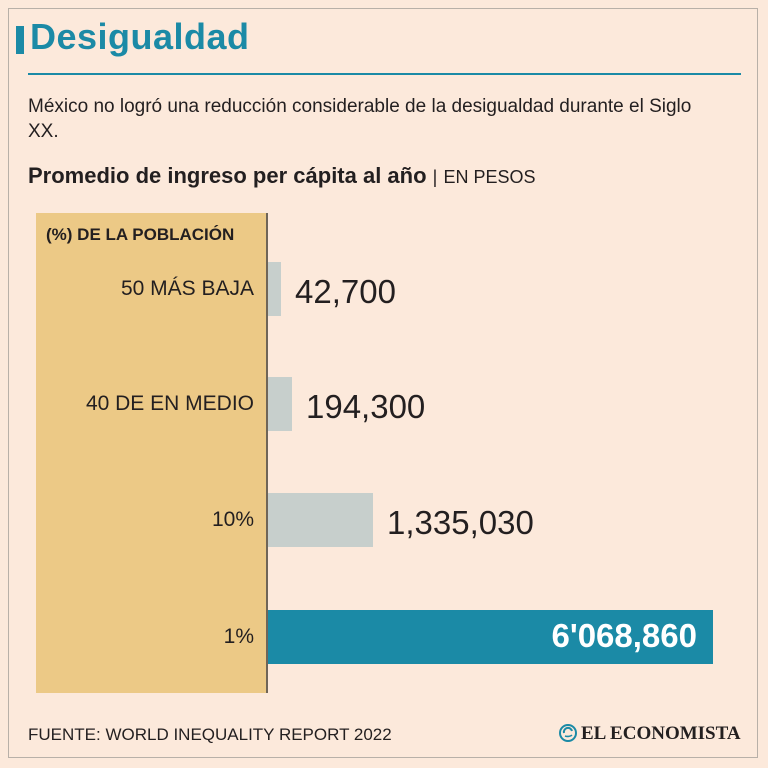  I want to click on category-header: (%) DE LA POBLACIÓN, so click(140, 234).